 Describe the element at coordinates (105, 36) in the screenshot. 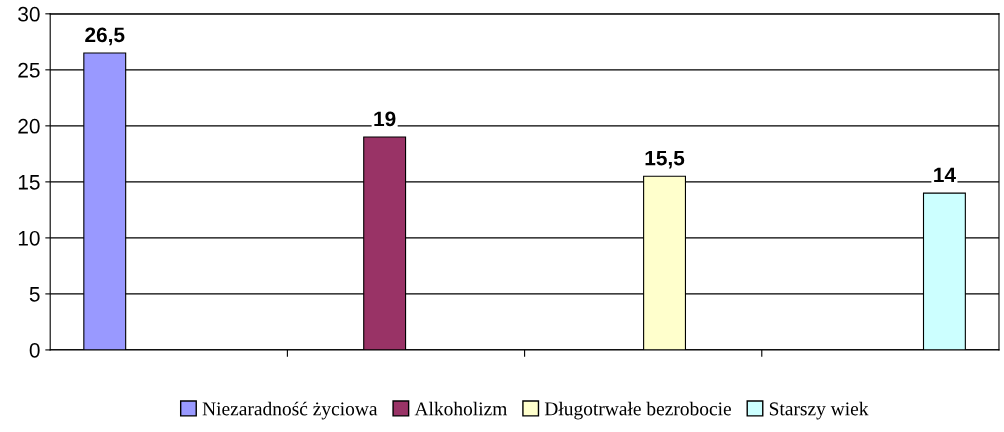

I see `data-label: 26,5` at that location.